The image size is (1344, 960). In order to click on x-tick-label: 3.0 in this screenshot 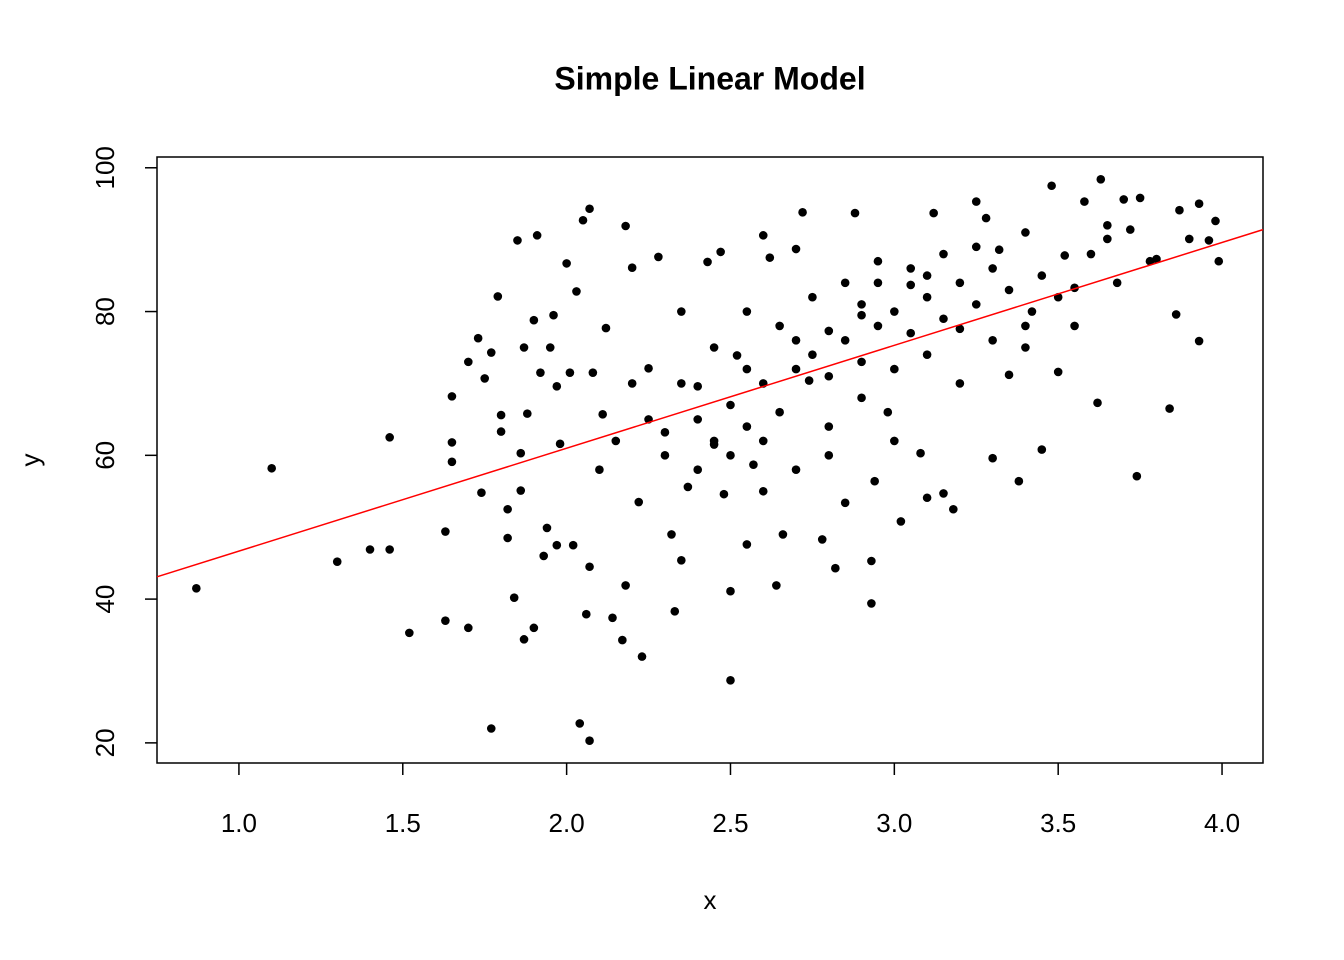, I will do `click(894, 823)`.